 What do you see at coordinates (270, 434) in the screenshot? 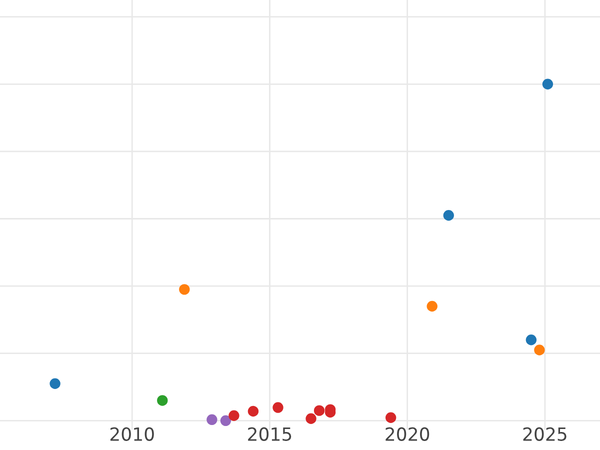
I see `x-tick-label: 2015` at bounding box center [270, 434].